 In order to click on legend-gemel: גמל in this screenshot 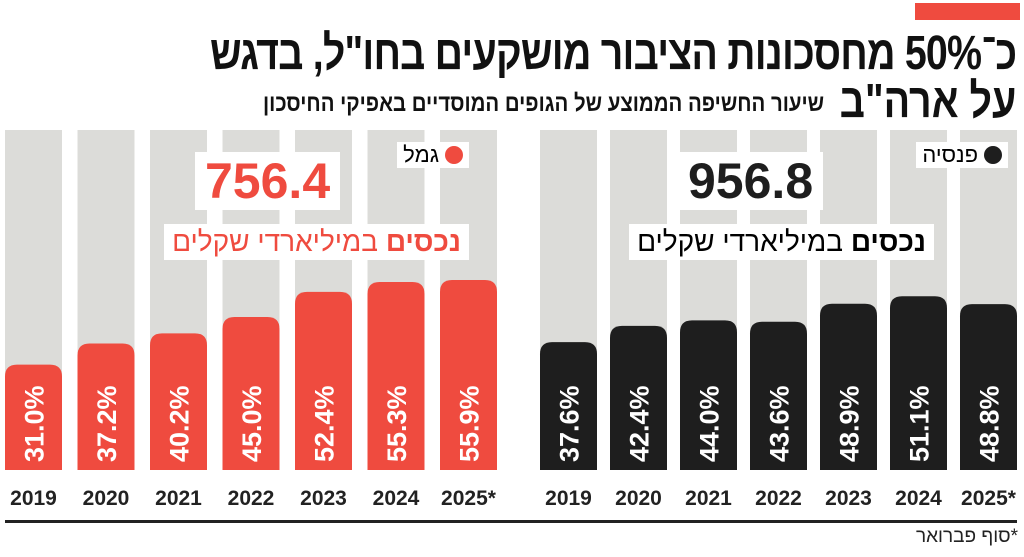, I will do `click(433, 155)`.